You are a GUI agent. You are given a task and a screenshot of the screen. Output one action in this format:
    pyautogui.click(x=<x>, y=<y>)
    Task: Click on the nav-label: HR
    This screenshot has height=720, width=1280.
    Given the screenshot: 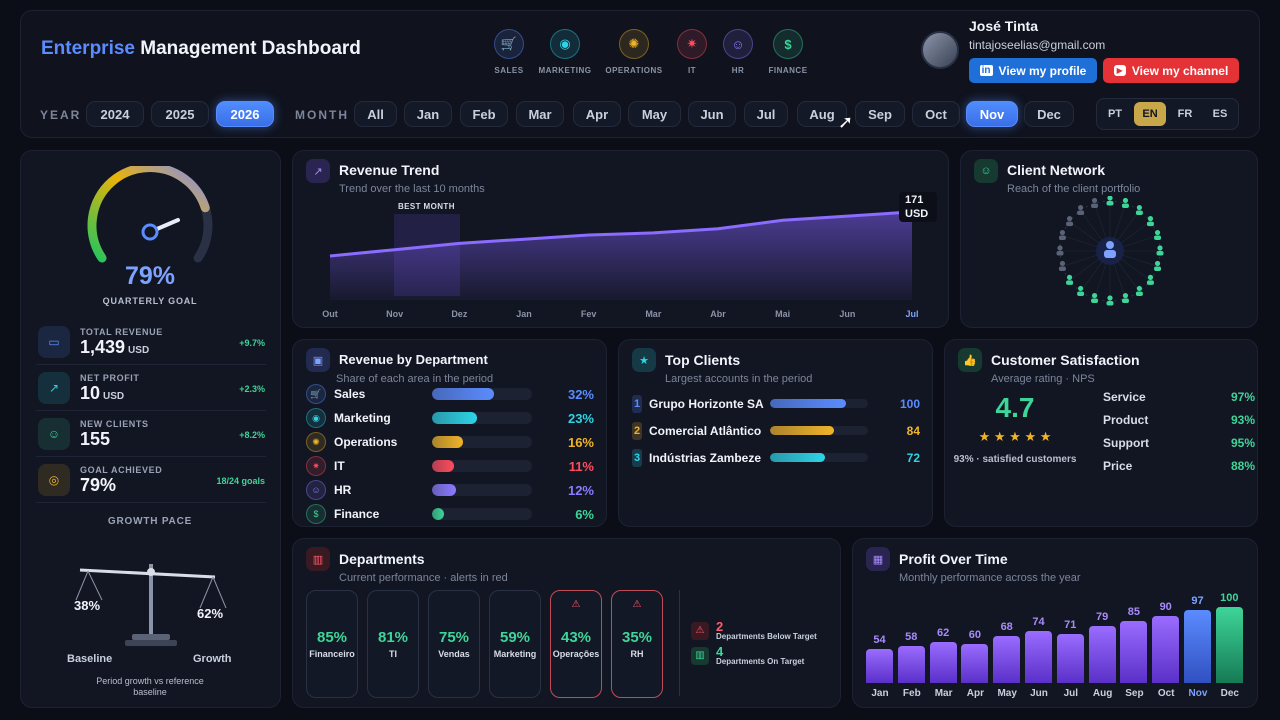 What is the action you would take?
    pyautogui.click(x=738, y=70)
    